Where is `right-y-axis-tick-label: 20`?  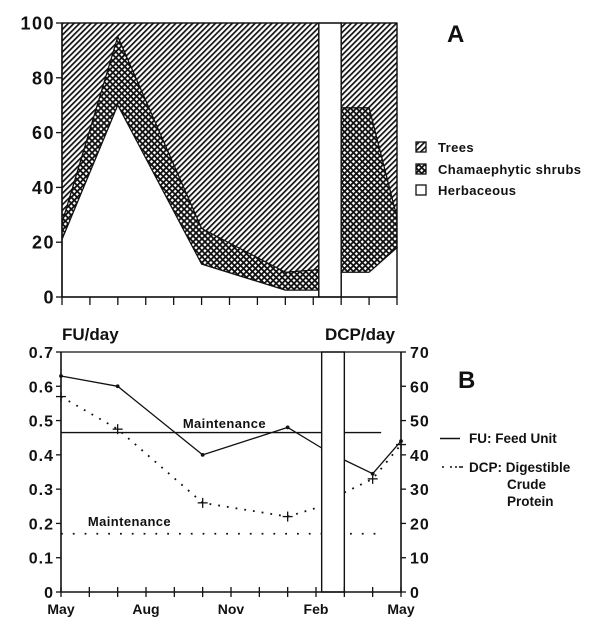 right-y-axis-tick-label: 20 is located at coordinates (420, 524).